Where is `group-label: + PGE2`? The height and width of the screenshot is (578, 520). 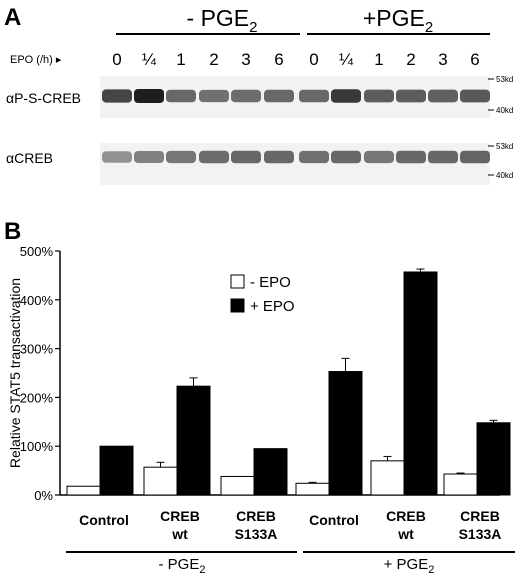 group-label: + PGE2 is located at coordinates (409, 566).